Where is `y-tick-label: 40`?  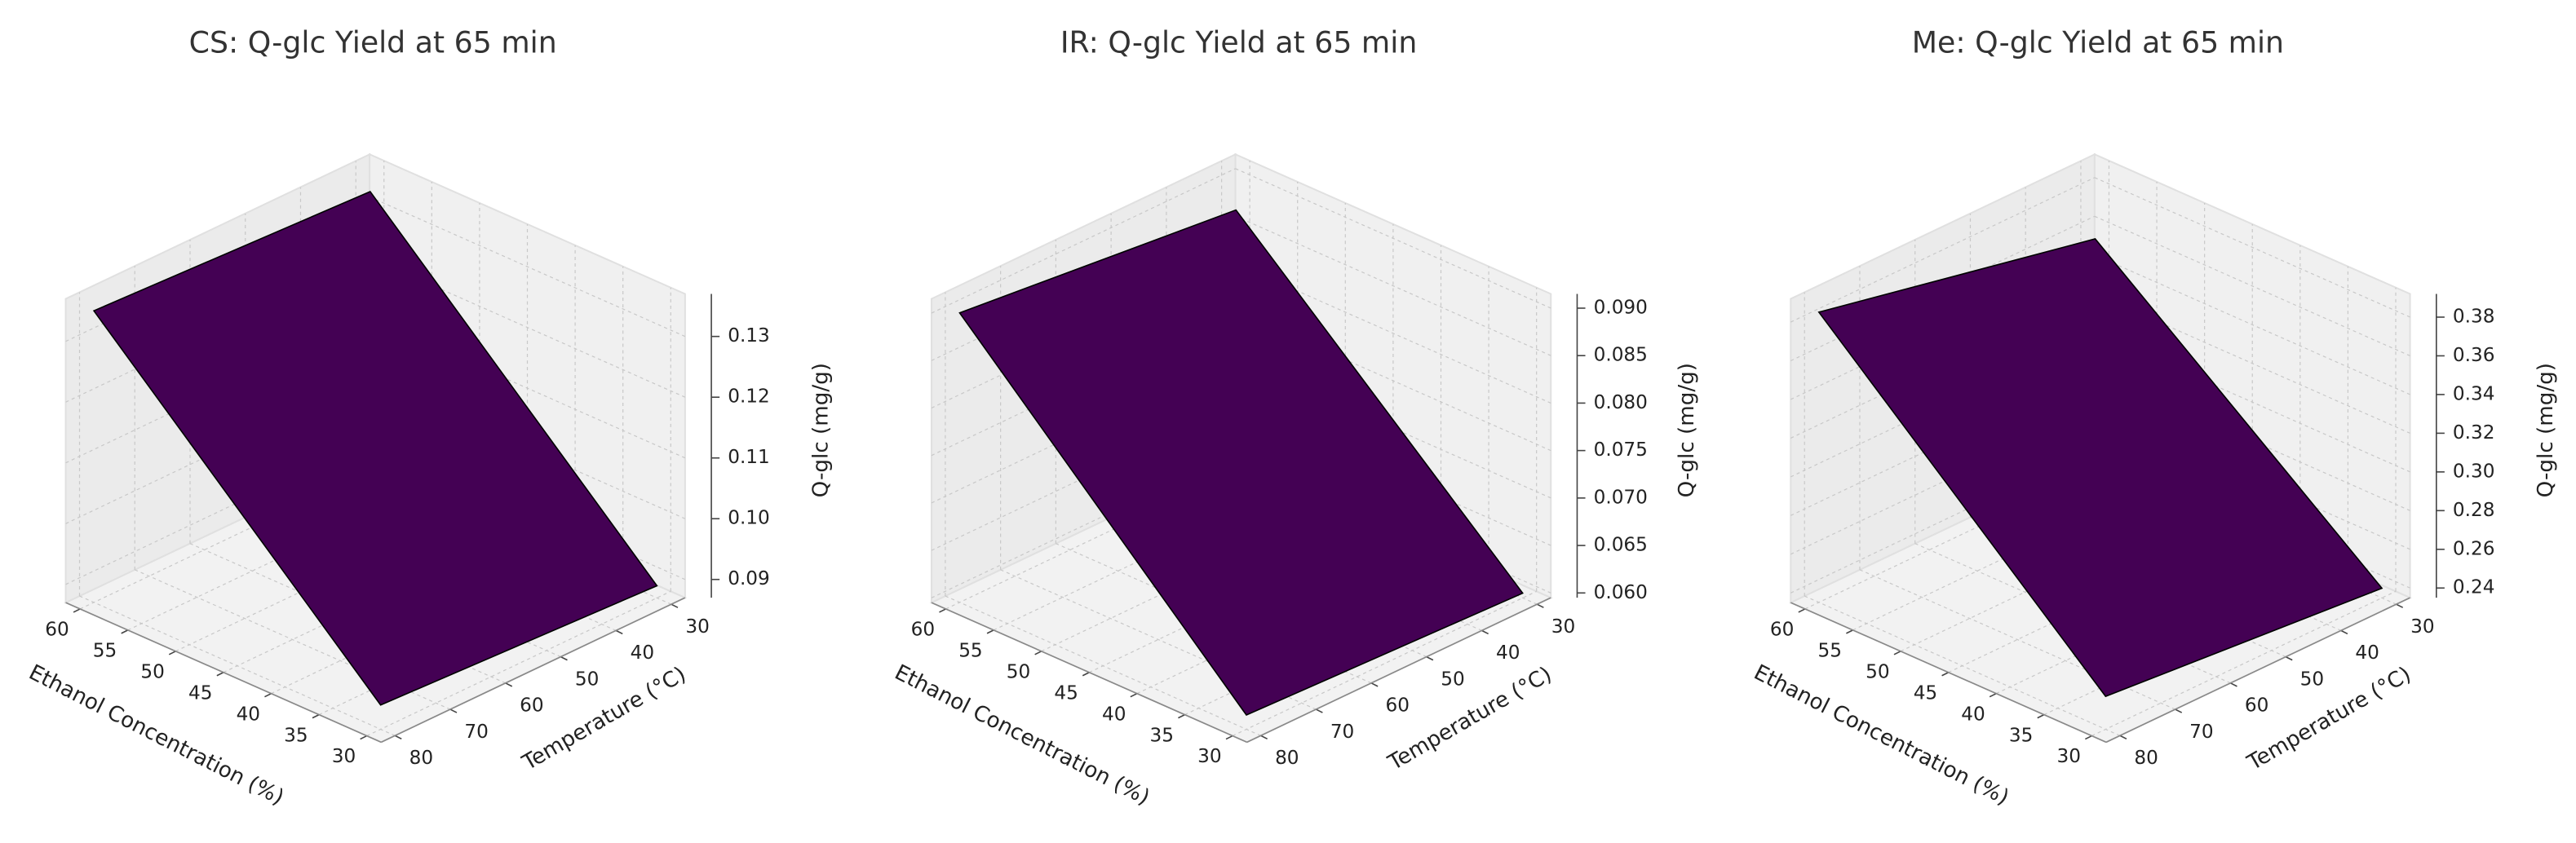
y-tick-label: 40 is located at coordinates (1508, 653).